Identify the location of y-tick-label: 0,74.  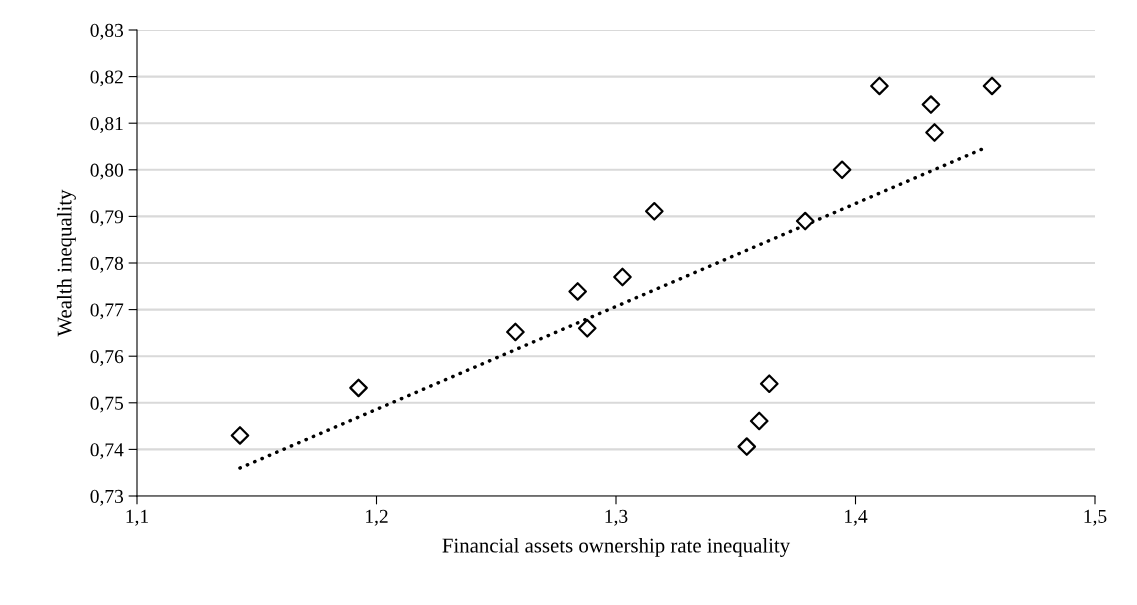
(107, 451).